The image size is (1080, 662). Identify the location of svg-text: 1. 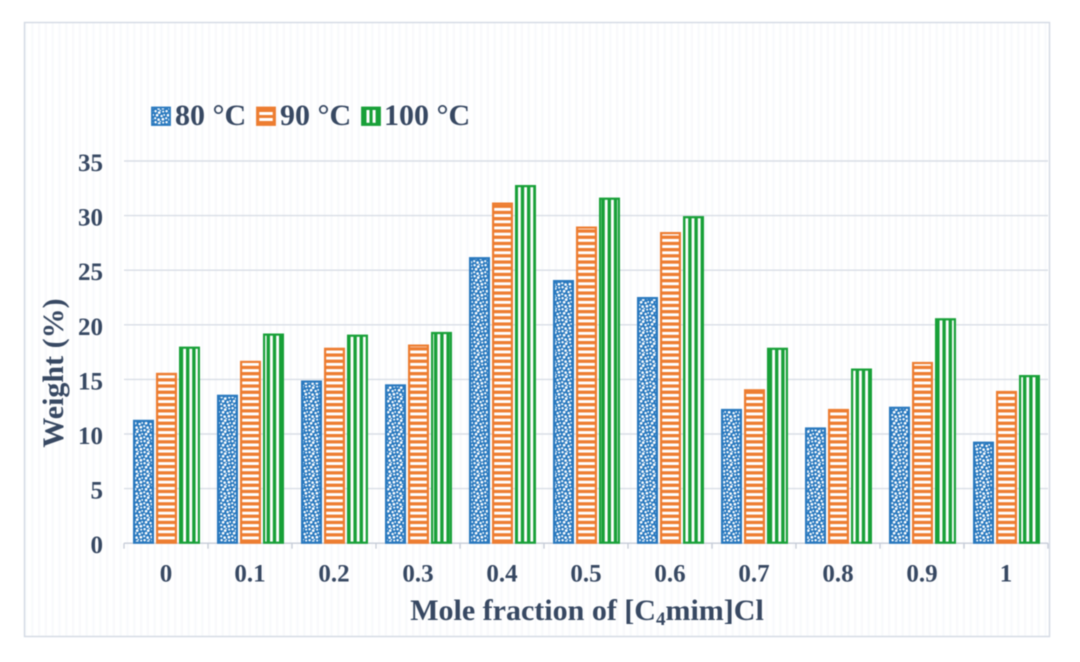
(1006, 574).